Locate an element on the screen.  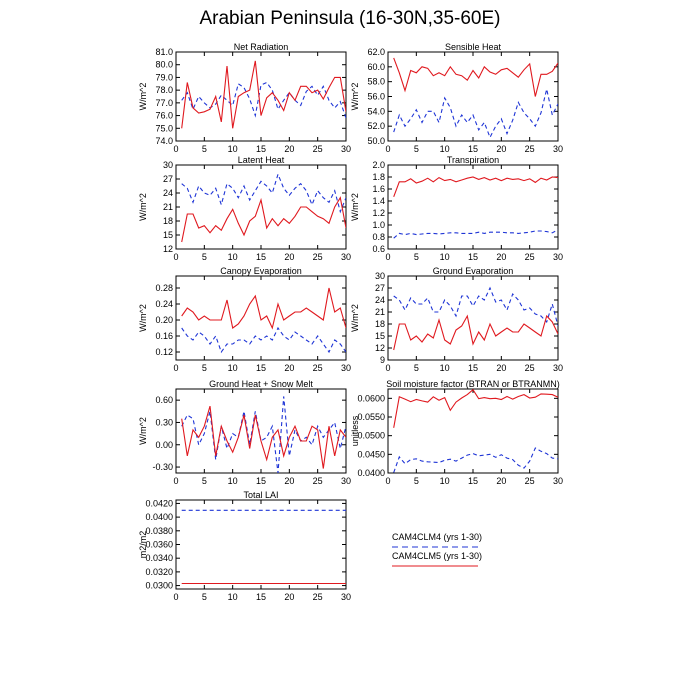
y-tick-label: 2.0 is located at coordinates (378, 165).